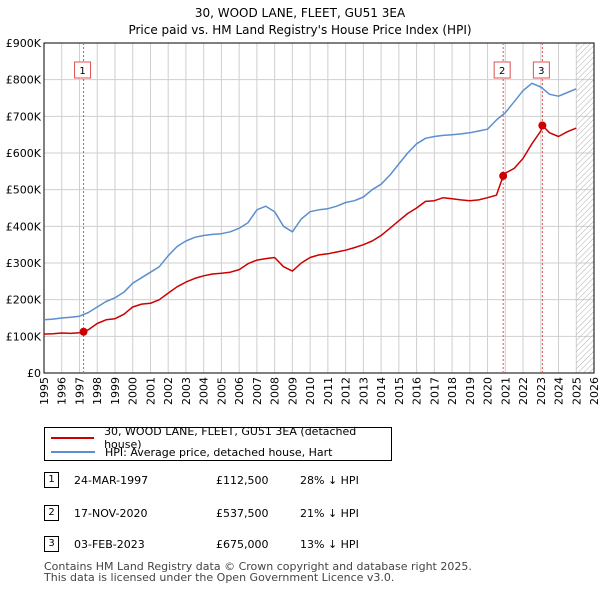 This screenshot has width=600, height=590. I want to click on x-tick-label: 2021, so click(505, 391).